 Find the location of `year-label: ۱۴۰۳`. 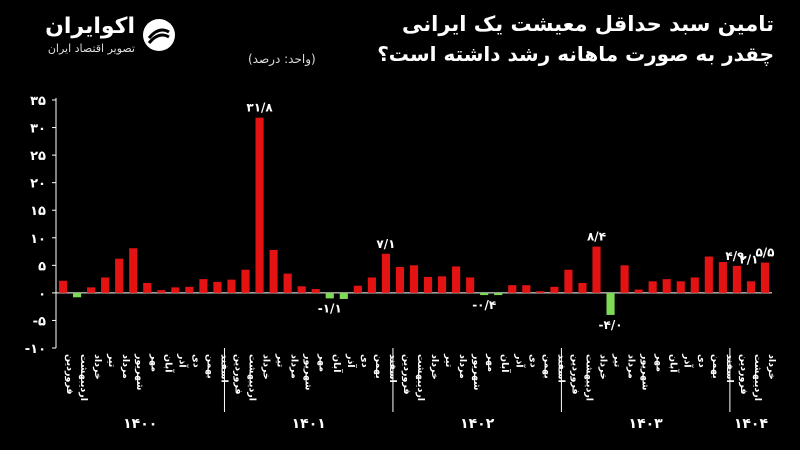

year-label: ۱۴۰۳ is located at coordinates (646, 424).